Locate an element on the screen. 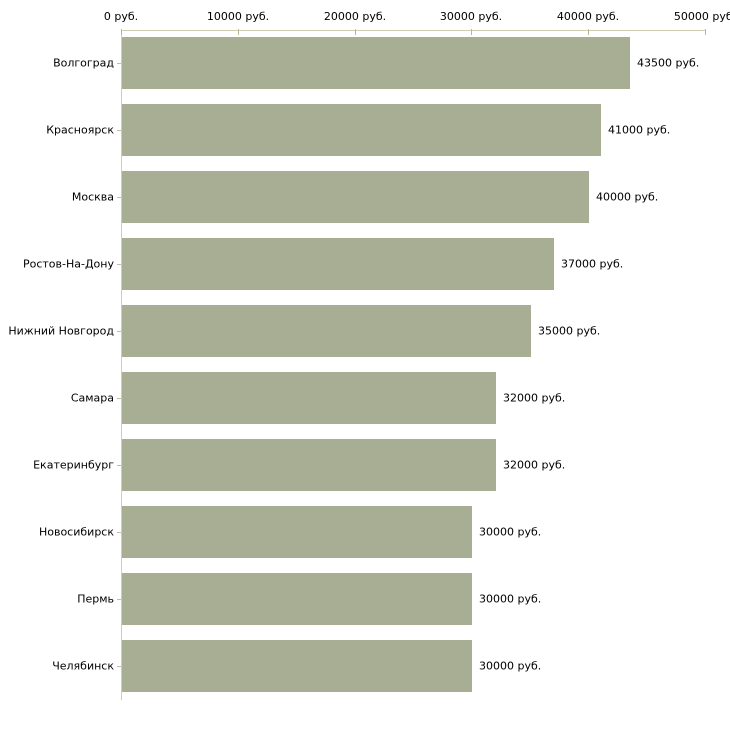 This screenshot has width=730, height=730. category-label: Ростов-На-Дону is located at coordinates (68, 264).